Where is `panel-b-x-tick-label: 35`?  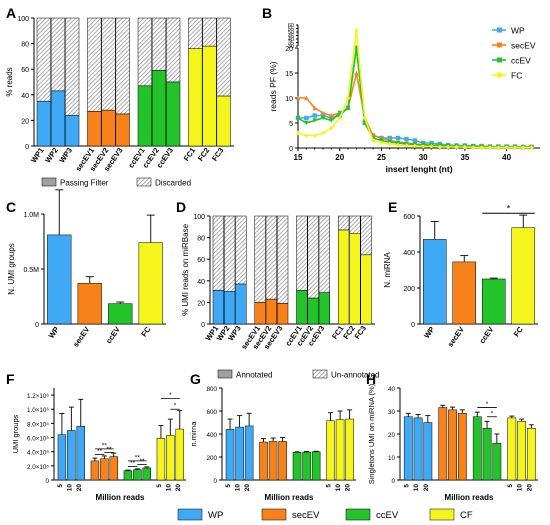 panel-b-x-tick-label: 35 is located at coordinates (464, 157).